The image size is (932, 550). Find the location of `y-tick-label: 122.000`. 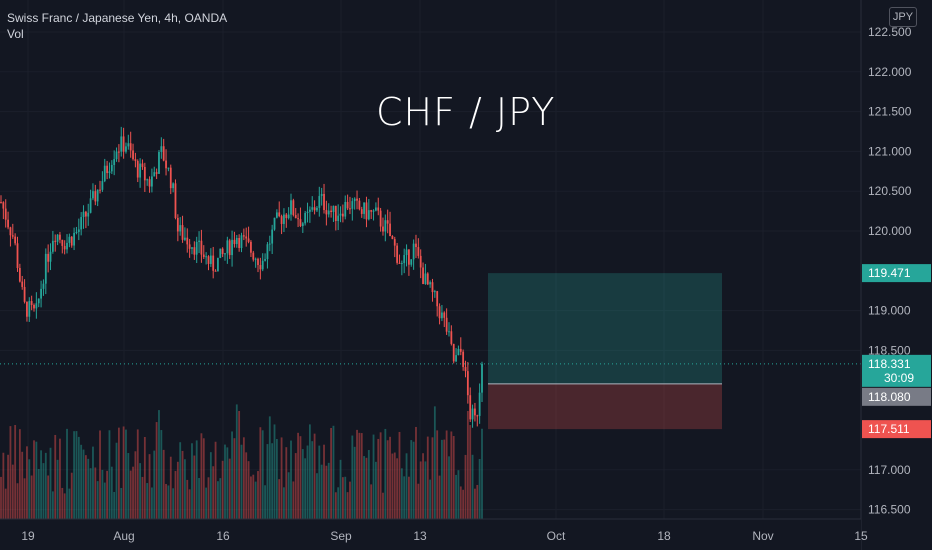

y-tick-label: 122.000 is located at coordinates (890, 72).